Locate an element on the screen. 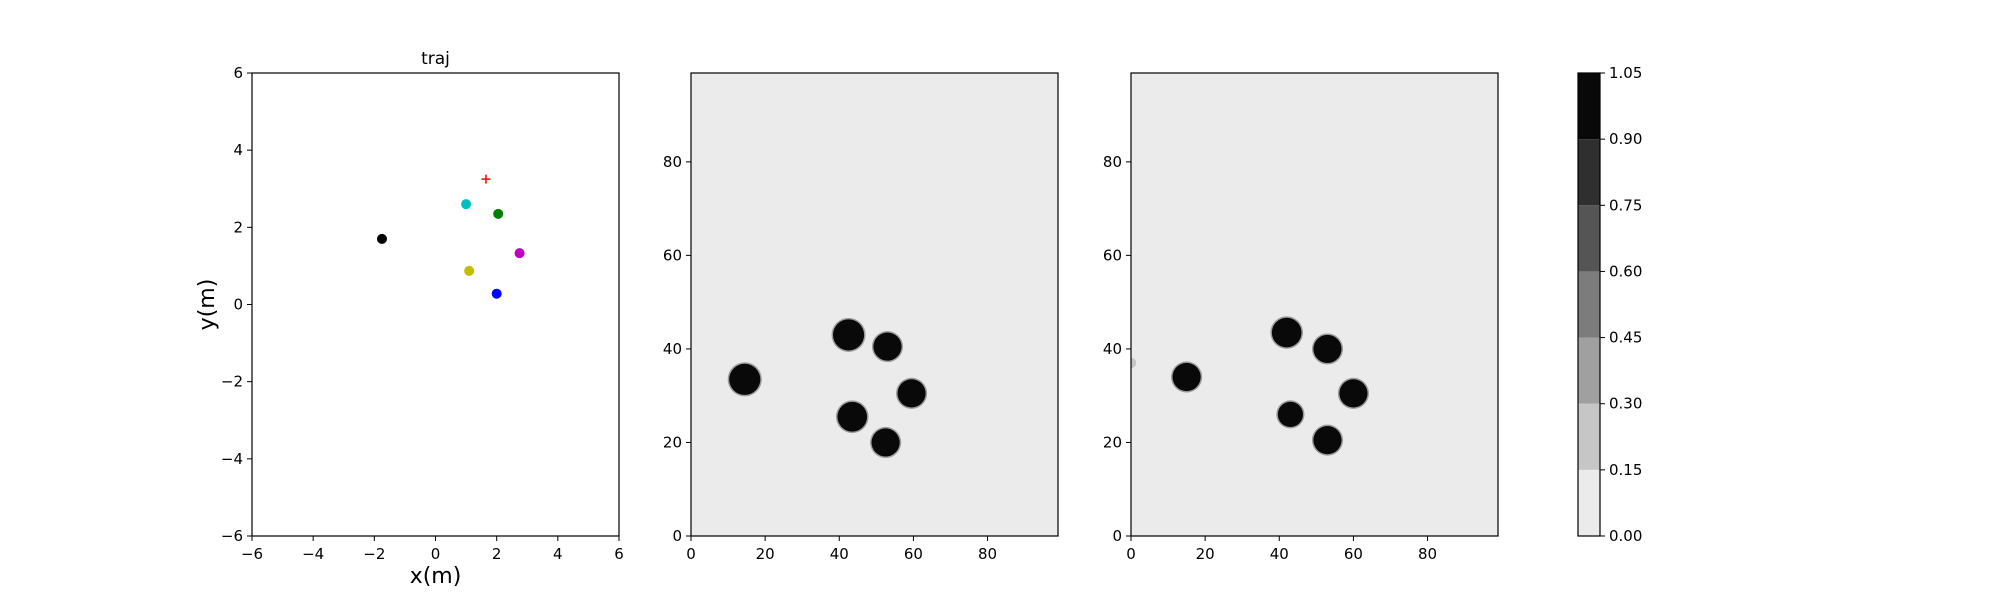  map1-xtick-label: 40 is located at coordinates (839, 554).